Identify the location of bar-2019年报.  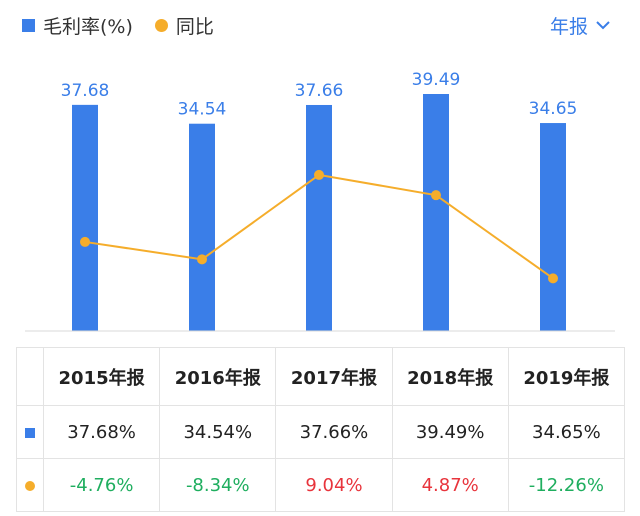
(553, 227).